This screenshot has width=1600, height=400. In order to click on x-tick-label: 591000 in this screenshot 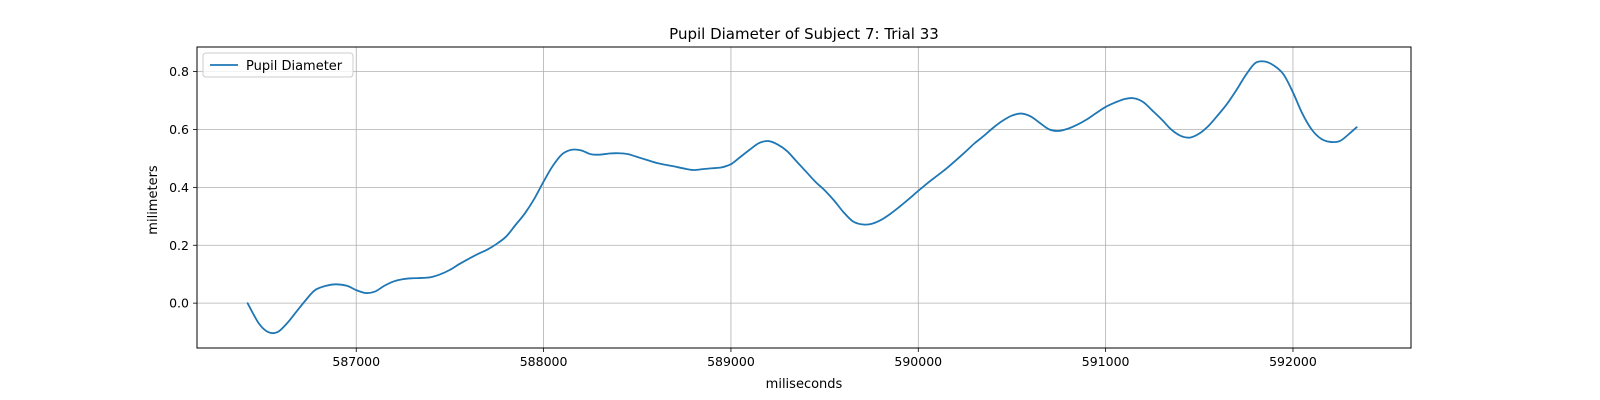, I will do `click(1106, 361)`.